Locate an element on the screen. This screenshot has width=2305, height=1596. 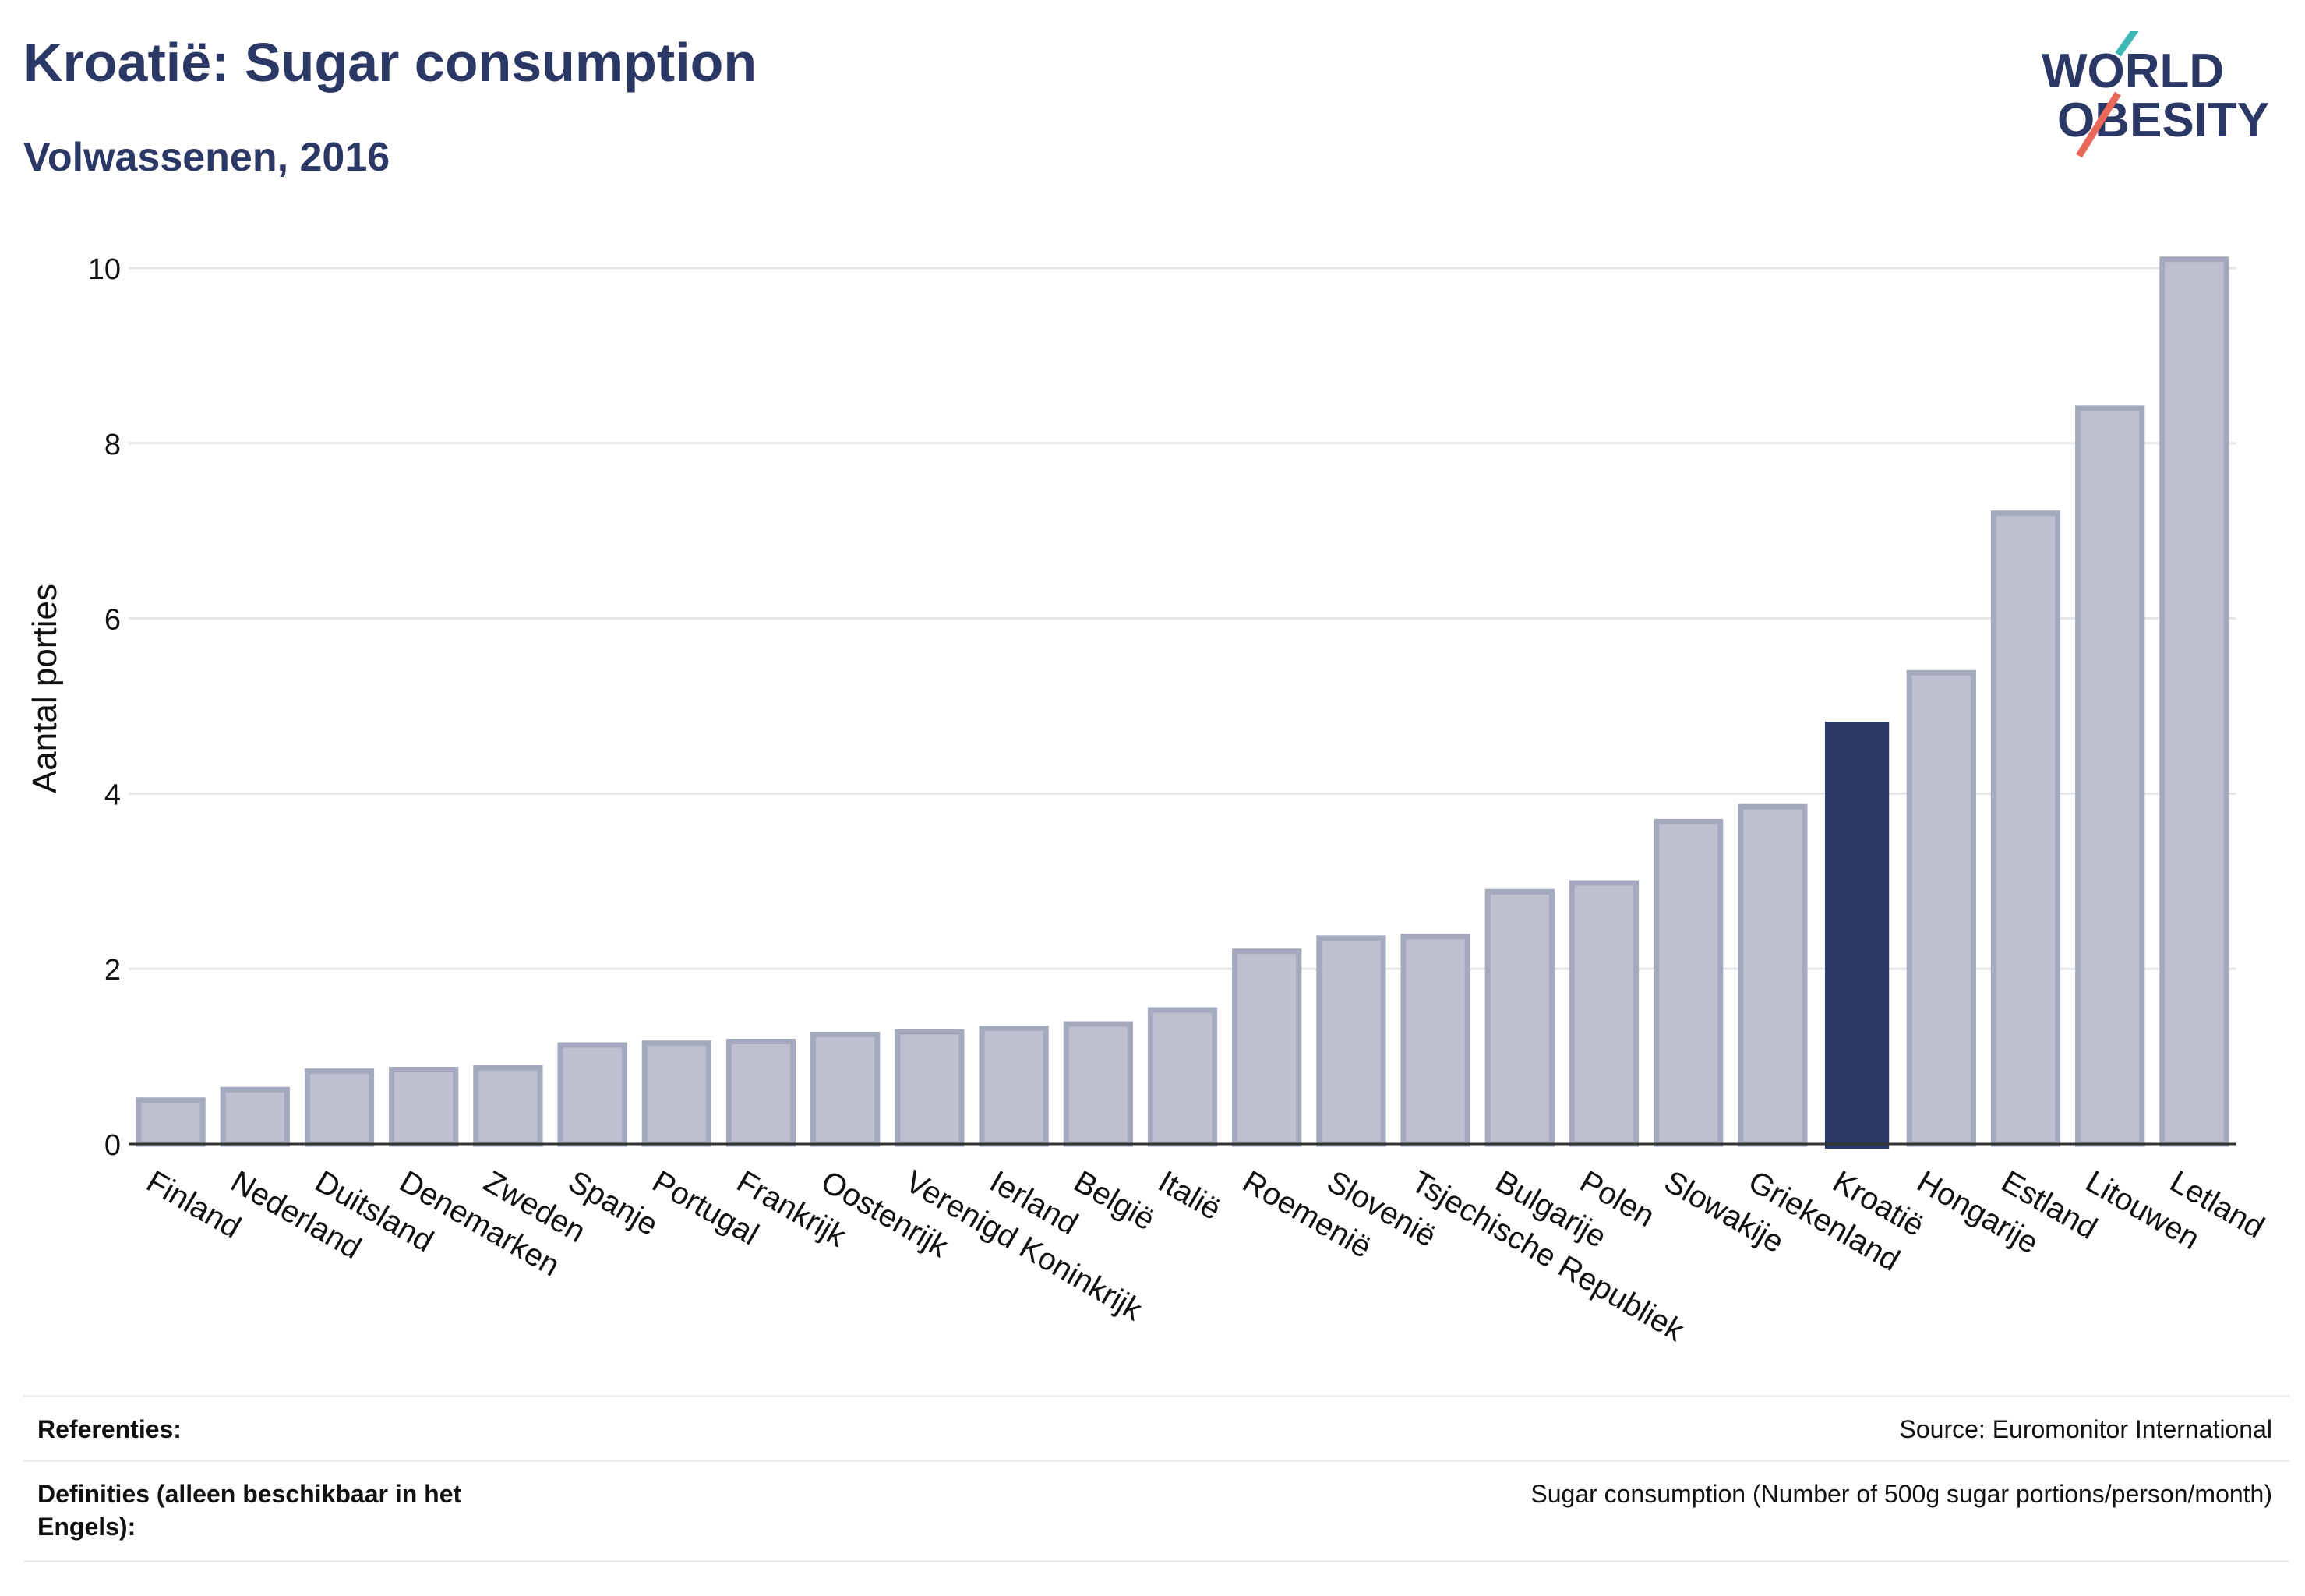
y-axis-label: Aantal porties is located at coordinates (45, 688).